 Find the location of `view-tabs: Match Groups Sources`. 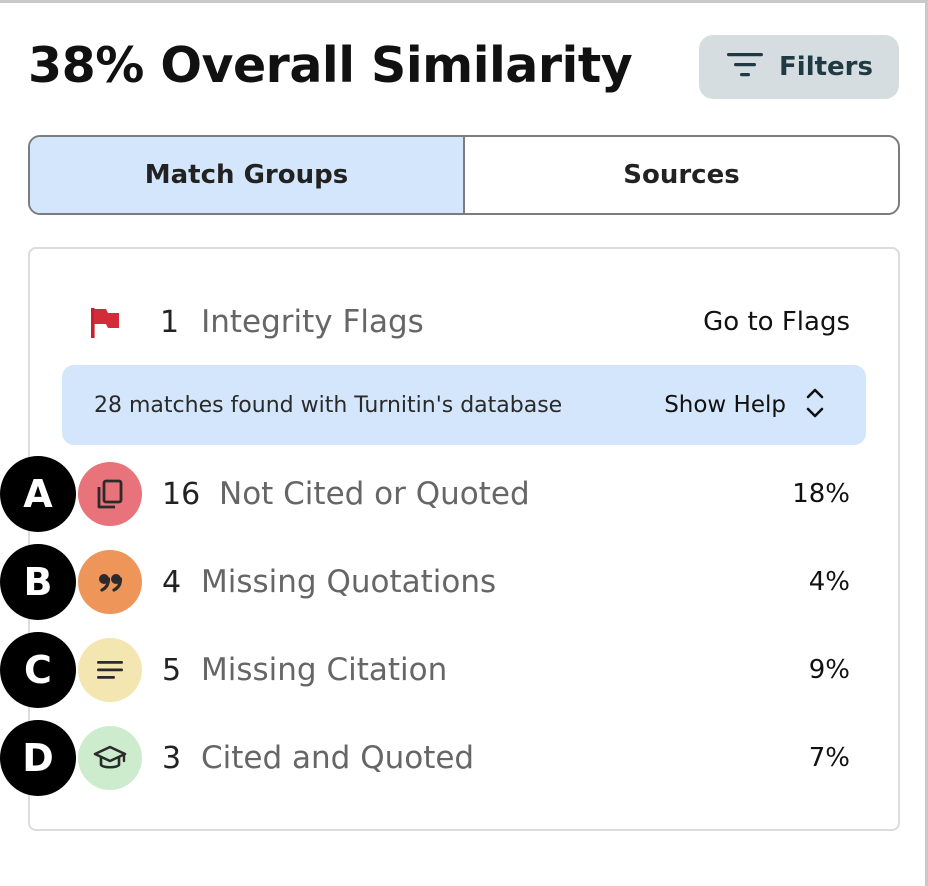

view-tabs: Match Groups Sources is located at coordinates (464, 175).